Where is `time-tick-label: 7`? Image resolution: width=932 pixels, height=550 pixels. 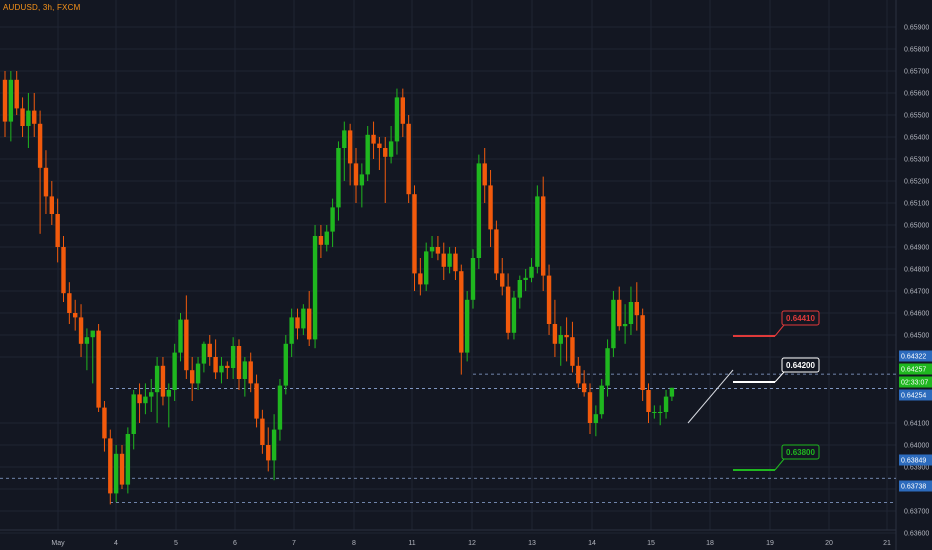 time-tick-label: 7 is located at coordinates (294, 543).